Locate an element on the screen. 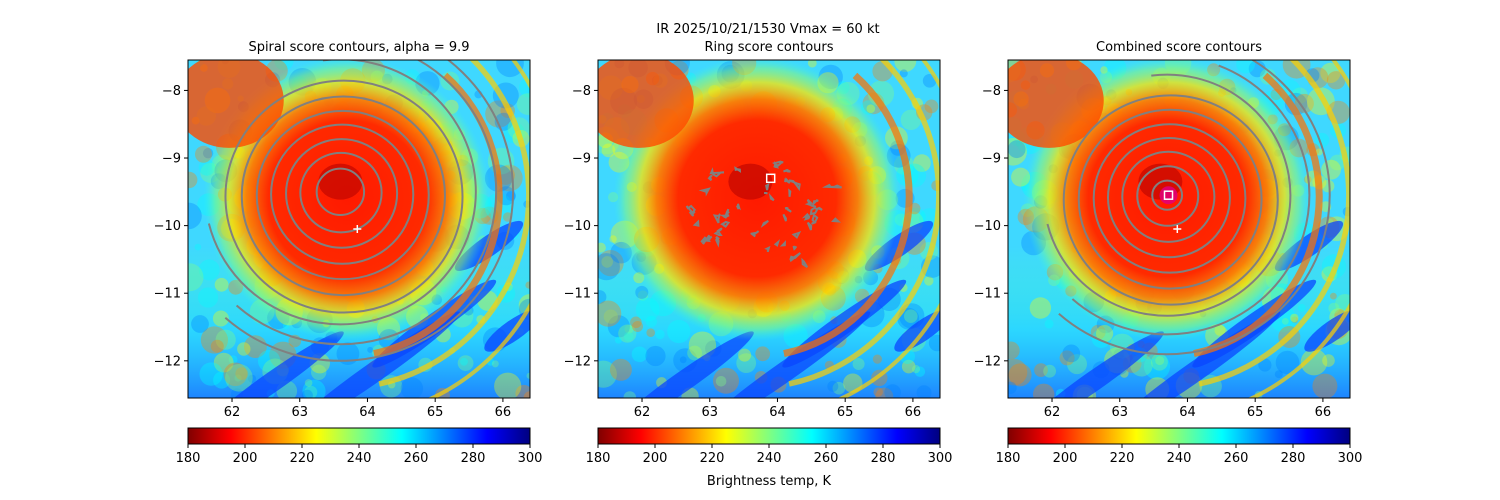 This screenshot has height=500, width=1500. clear-air-streak is located at coordinates (273, 364).